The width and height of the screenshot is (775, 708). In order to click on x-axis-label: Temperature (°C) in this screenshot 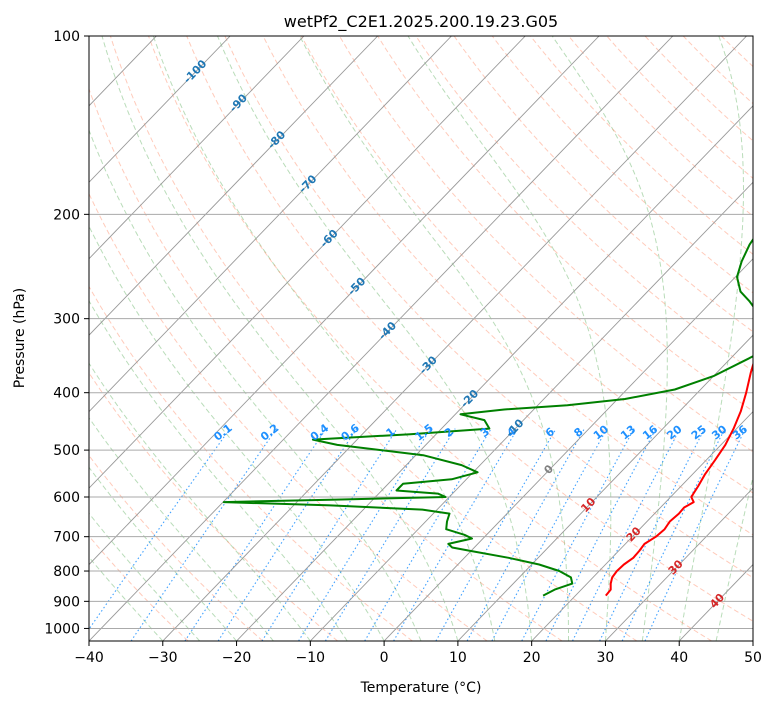, I will do `click(421, 688)`.